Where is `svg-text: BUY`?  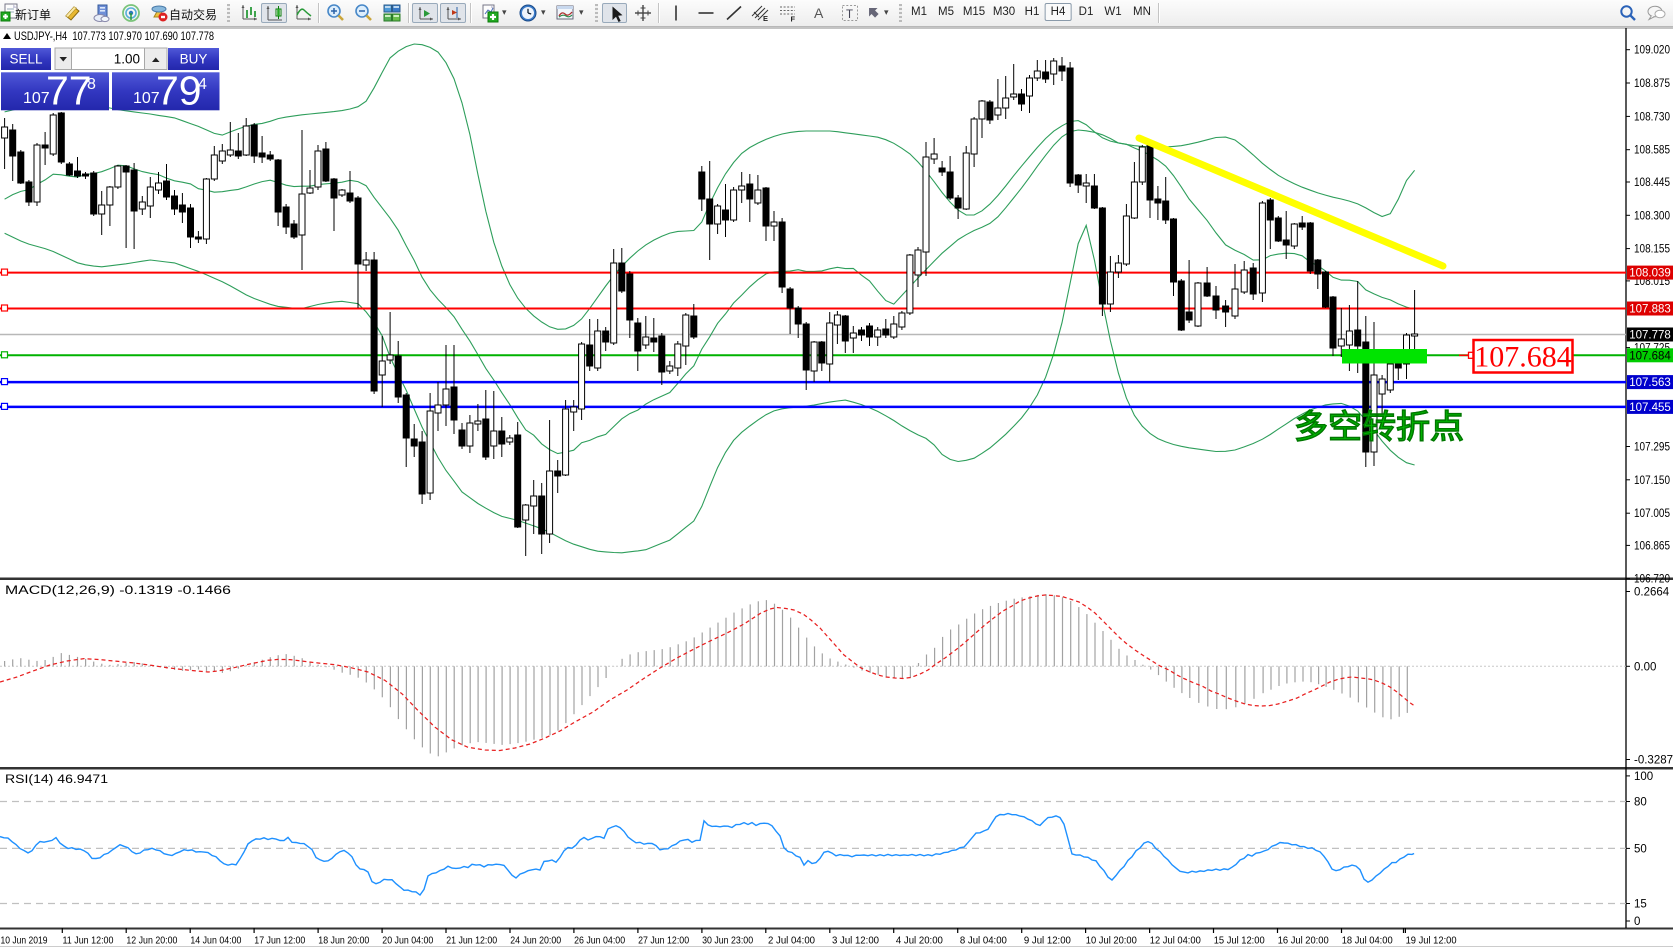 svg-text: BUY is located at coordinates (194, 59).